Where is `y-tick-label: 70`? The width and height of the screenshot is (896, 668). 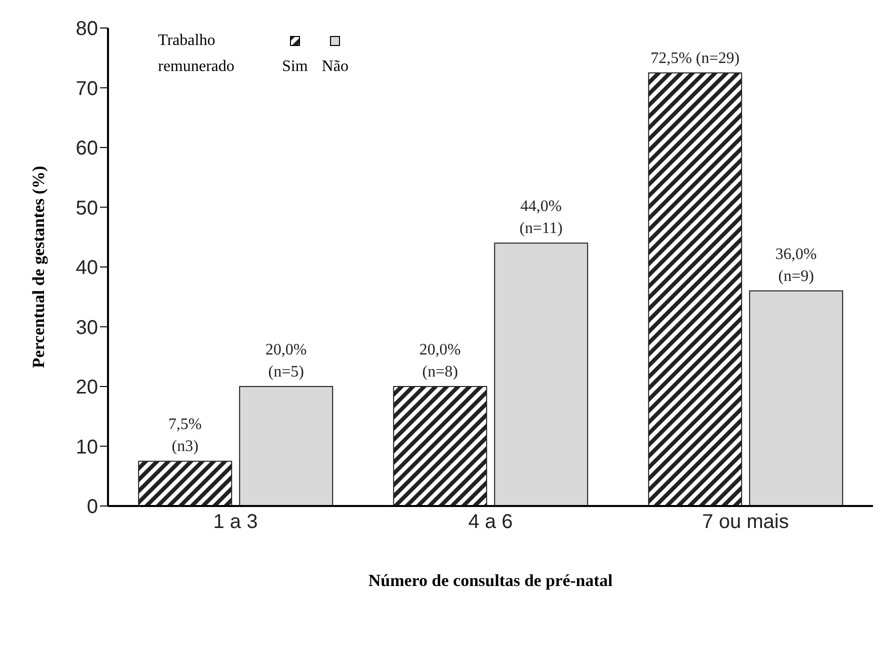 y-tick-label: 70 is located at coordinates (87, 89).